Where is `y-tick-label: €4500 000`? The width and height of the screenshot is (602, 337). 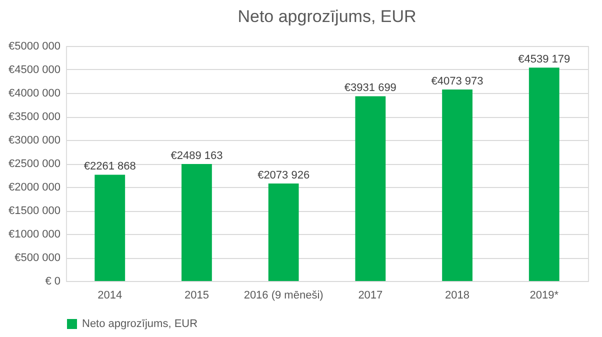
y-tick-label: €4500 000 is located at coordinates (34, 70).